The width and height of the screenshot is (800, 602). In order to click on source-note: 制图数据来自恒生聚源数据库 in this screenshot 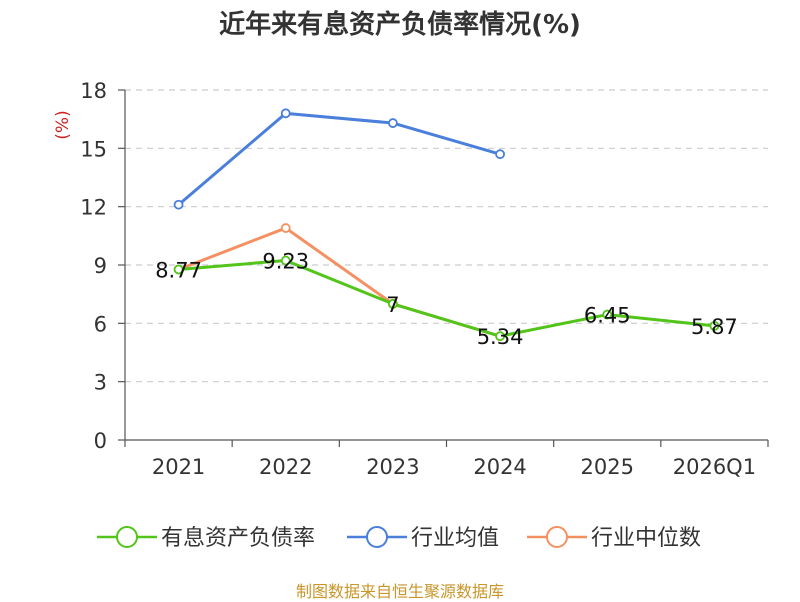, I will do `click(399, 591)`.